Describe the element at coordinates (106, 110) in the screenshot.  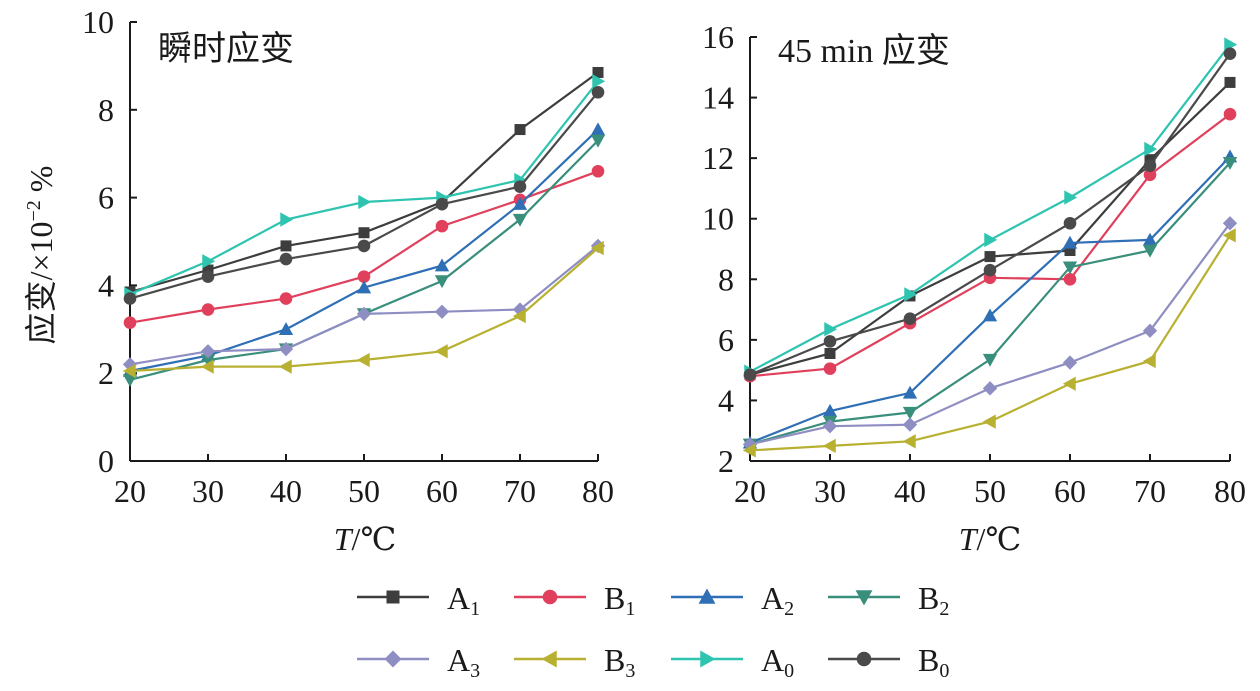
I see `y-tick-label: 8` at that location.